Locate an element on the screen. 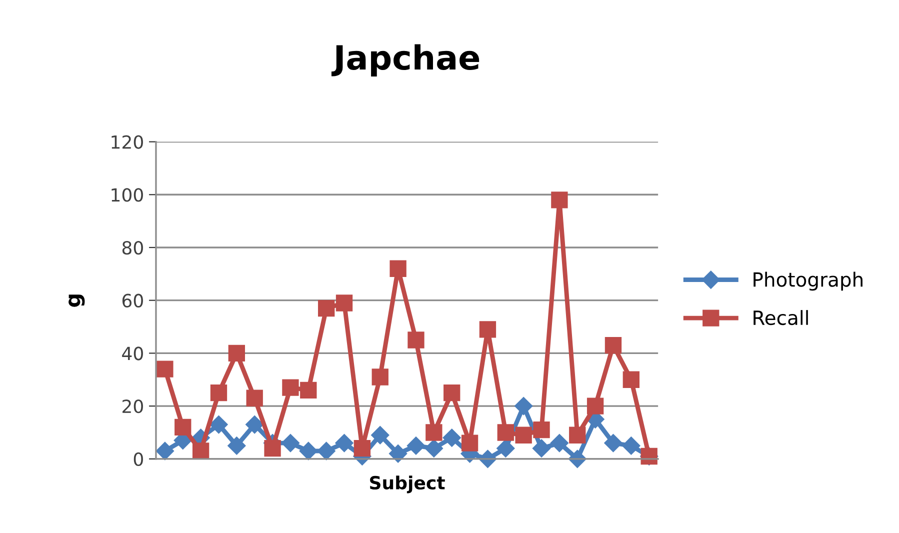 This screenshot has height=533, width=899. legend-label: Photograph is located at coordinates (808, 281).